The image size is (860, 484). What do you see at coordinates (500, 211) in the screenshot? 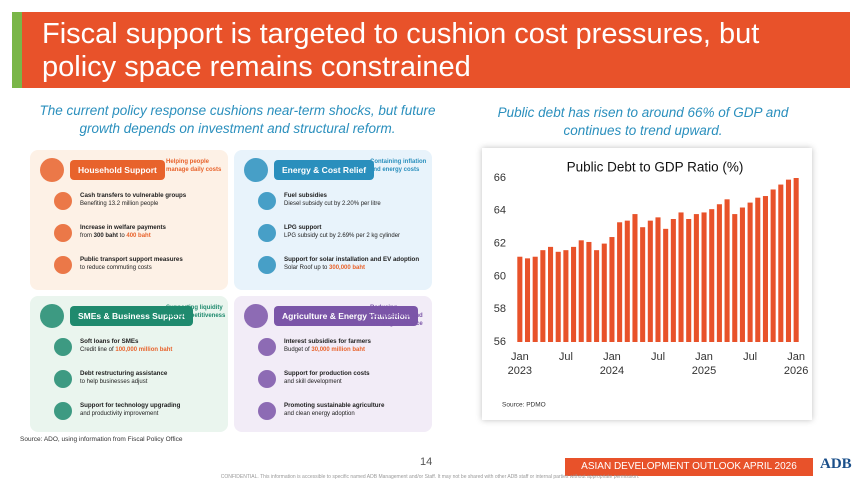
I see `y-tick-label: 64` at bounding box center [500, 211].